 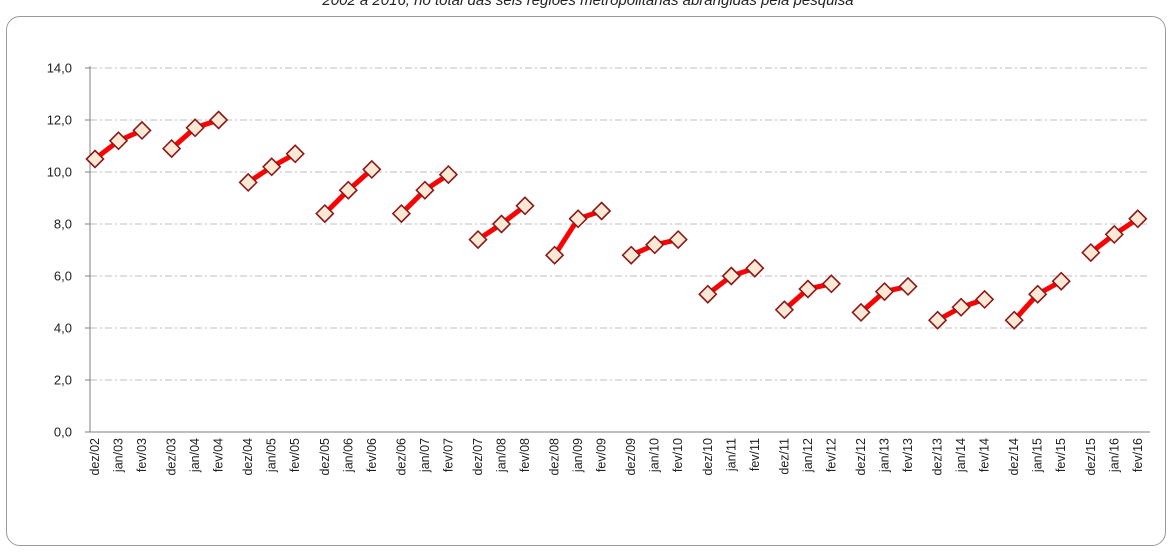 What do you see at coordinates (808, 455) in the screenshot?
I see `x-tick-label: jan/12` at bounding box center [808, 455].